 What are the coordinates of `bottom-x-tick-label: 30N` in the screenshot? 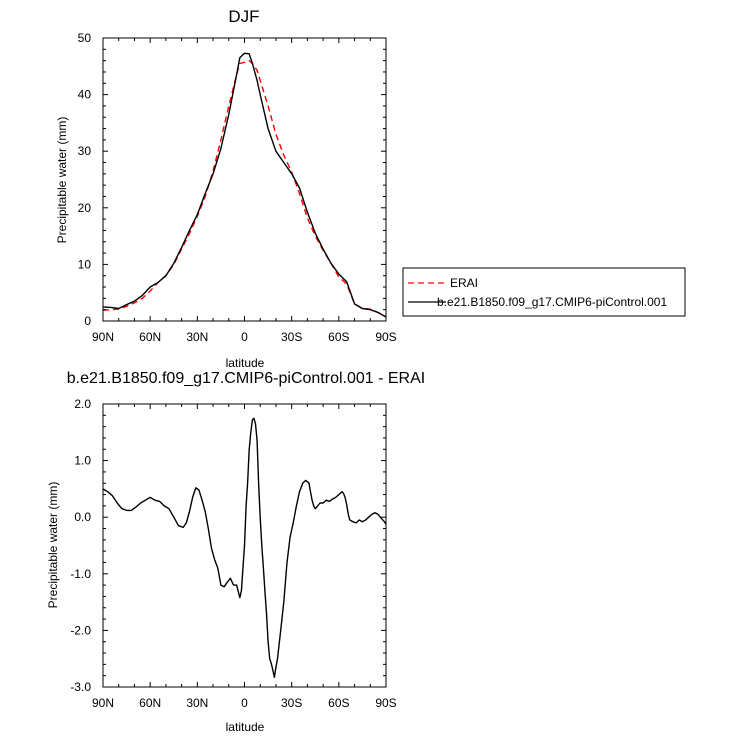 It's located at (197, 703).